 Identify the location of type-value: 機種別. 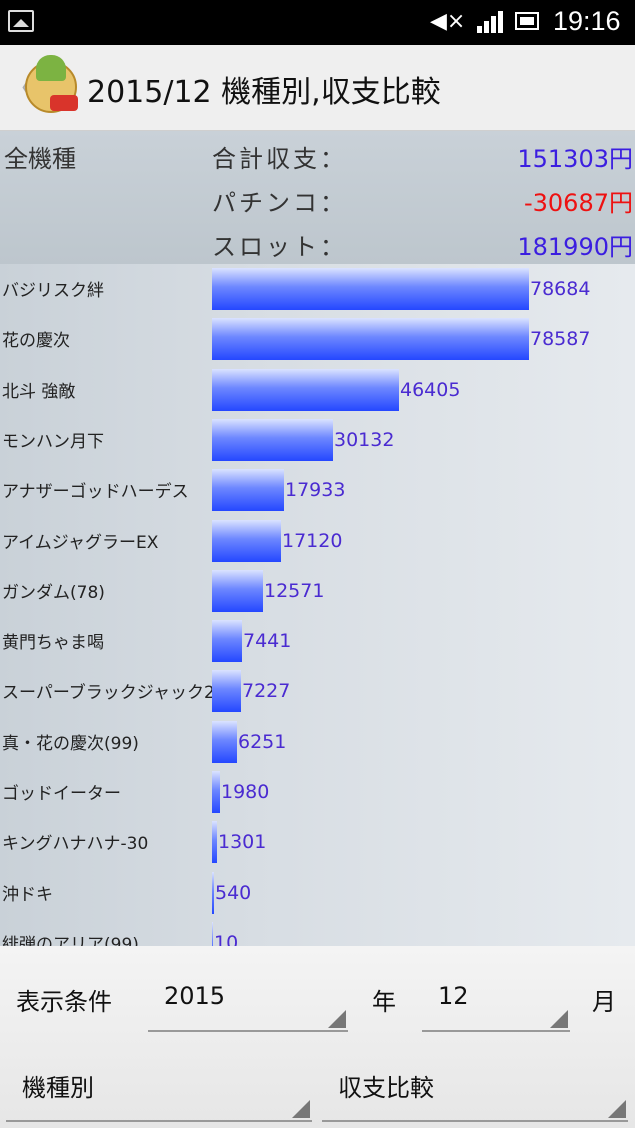
(58, 1088).